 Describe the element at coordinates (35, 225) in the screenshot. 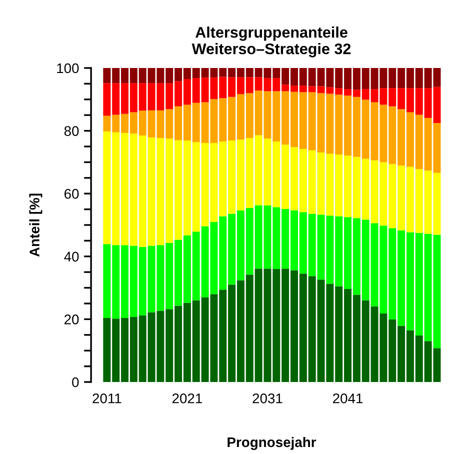

I see `y-axis-title: Anteil [%]` at that location.